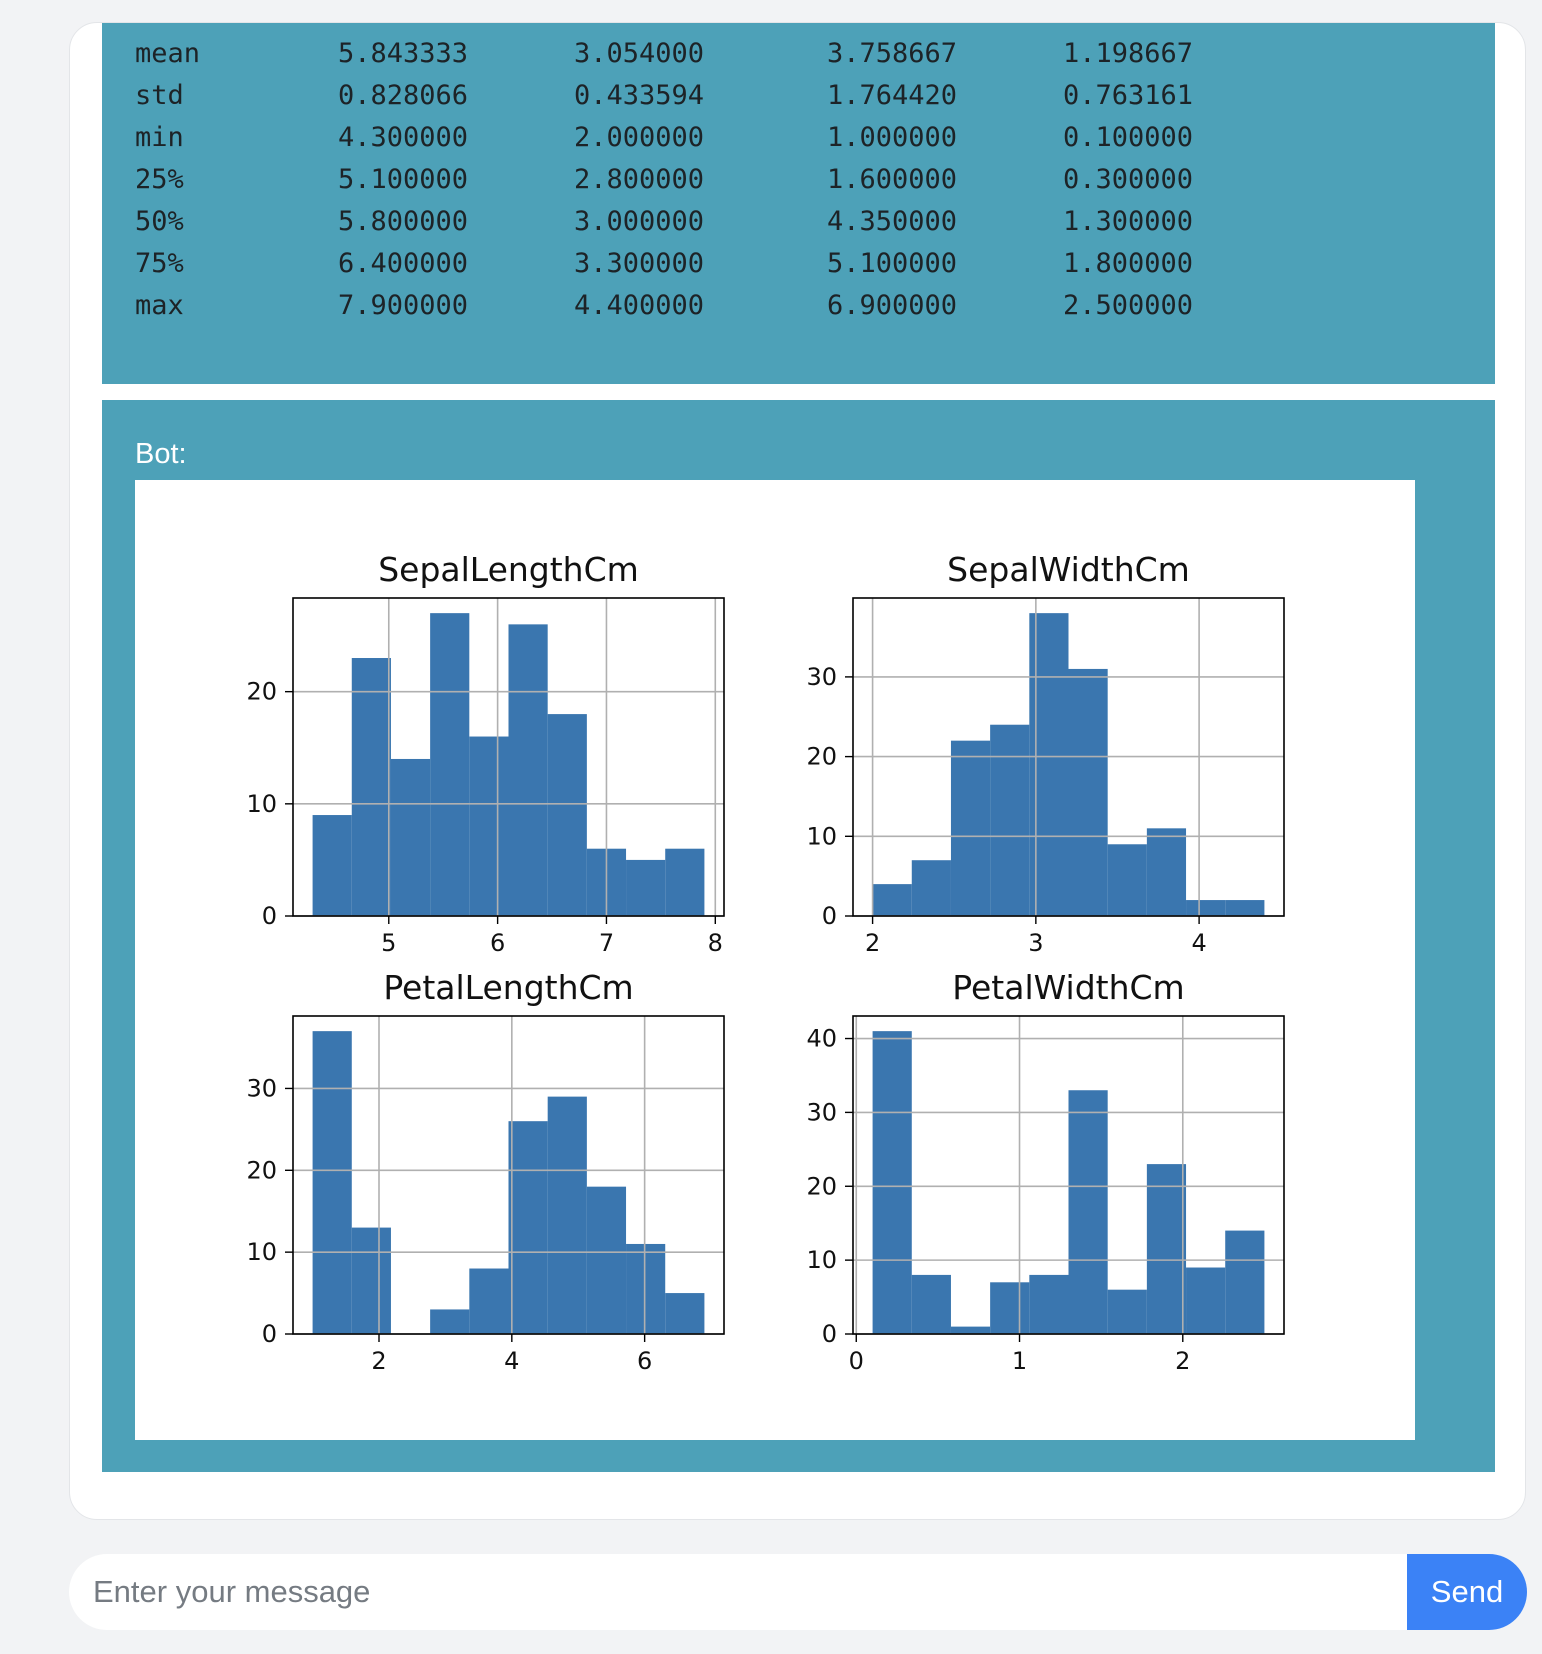 Image resolution: width=1542 pixels, height=1654 pixels. Describe the element at coordinates (497, 943) in the screenshot. I see `x-tick-label: 6` at that location.